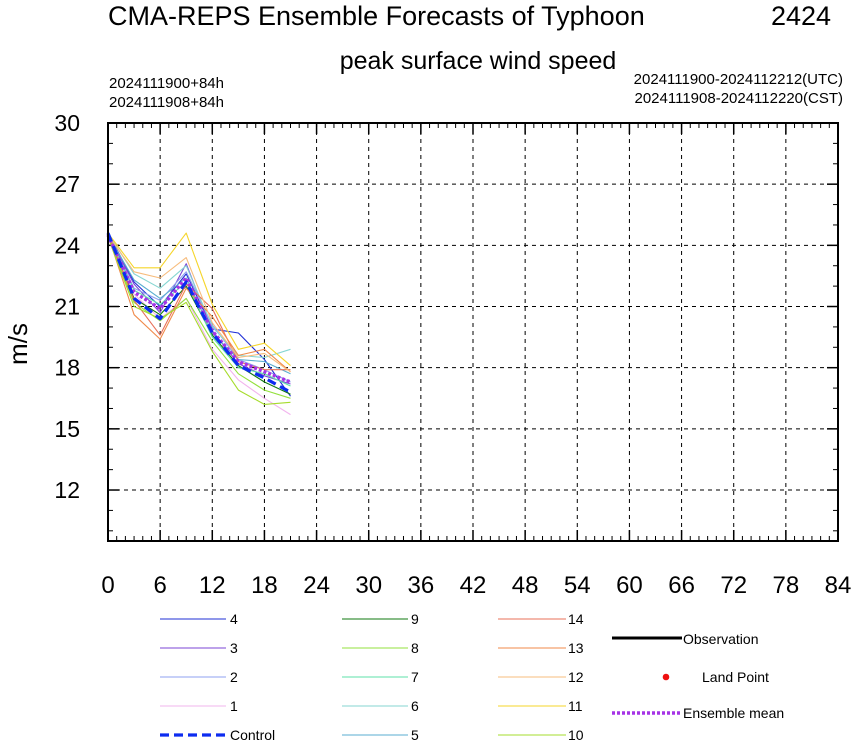 The height and width of the screenshot is (741, 860). What do you see at coordinates (234, 706) in the screenshot?
I see `legend-label-1: 1` at bounding box center [234, 706].